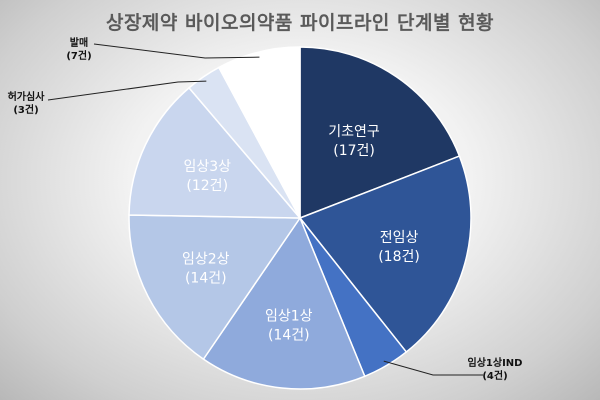 The image size is (600, 400). I want to click on slice-label-name-7: 발매, so click(79, 42).